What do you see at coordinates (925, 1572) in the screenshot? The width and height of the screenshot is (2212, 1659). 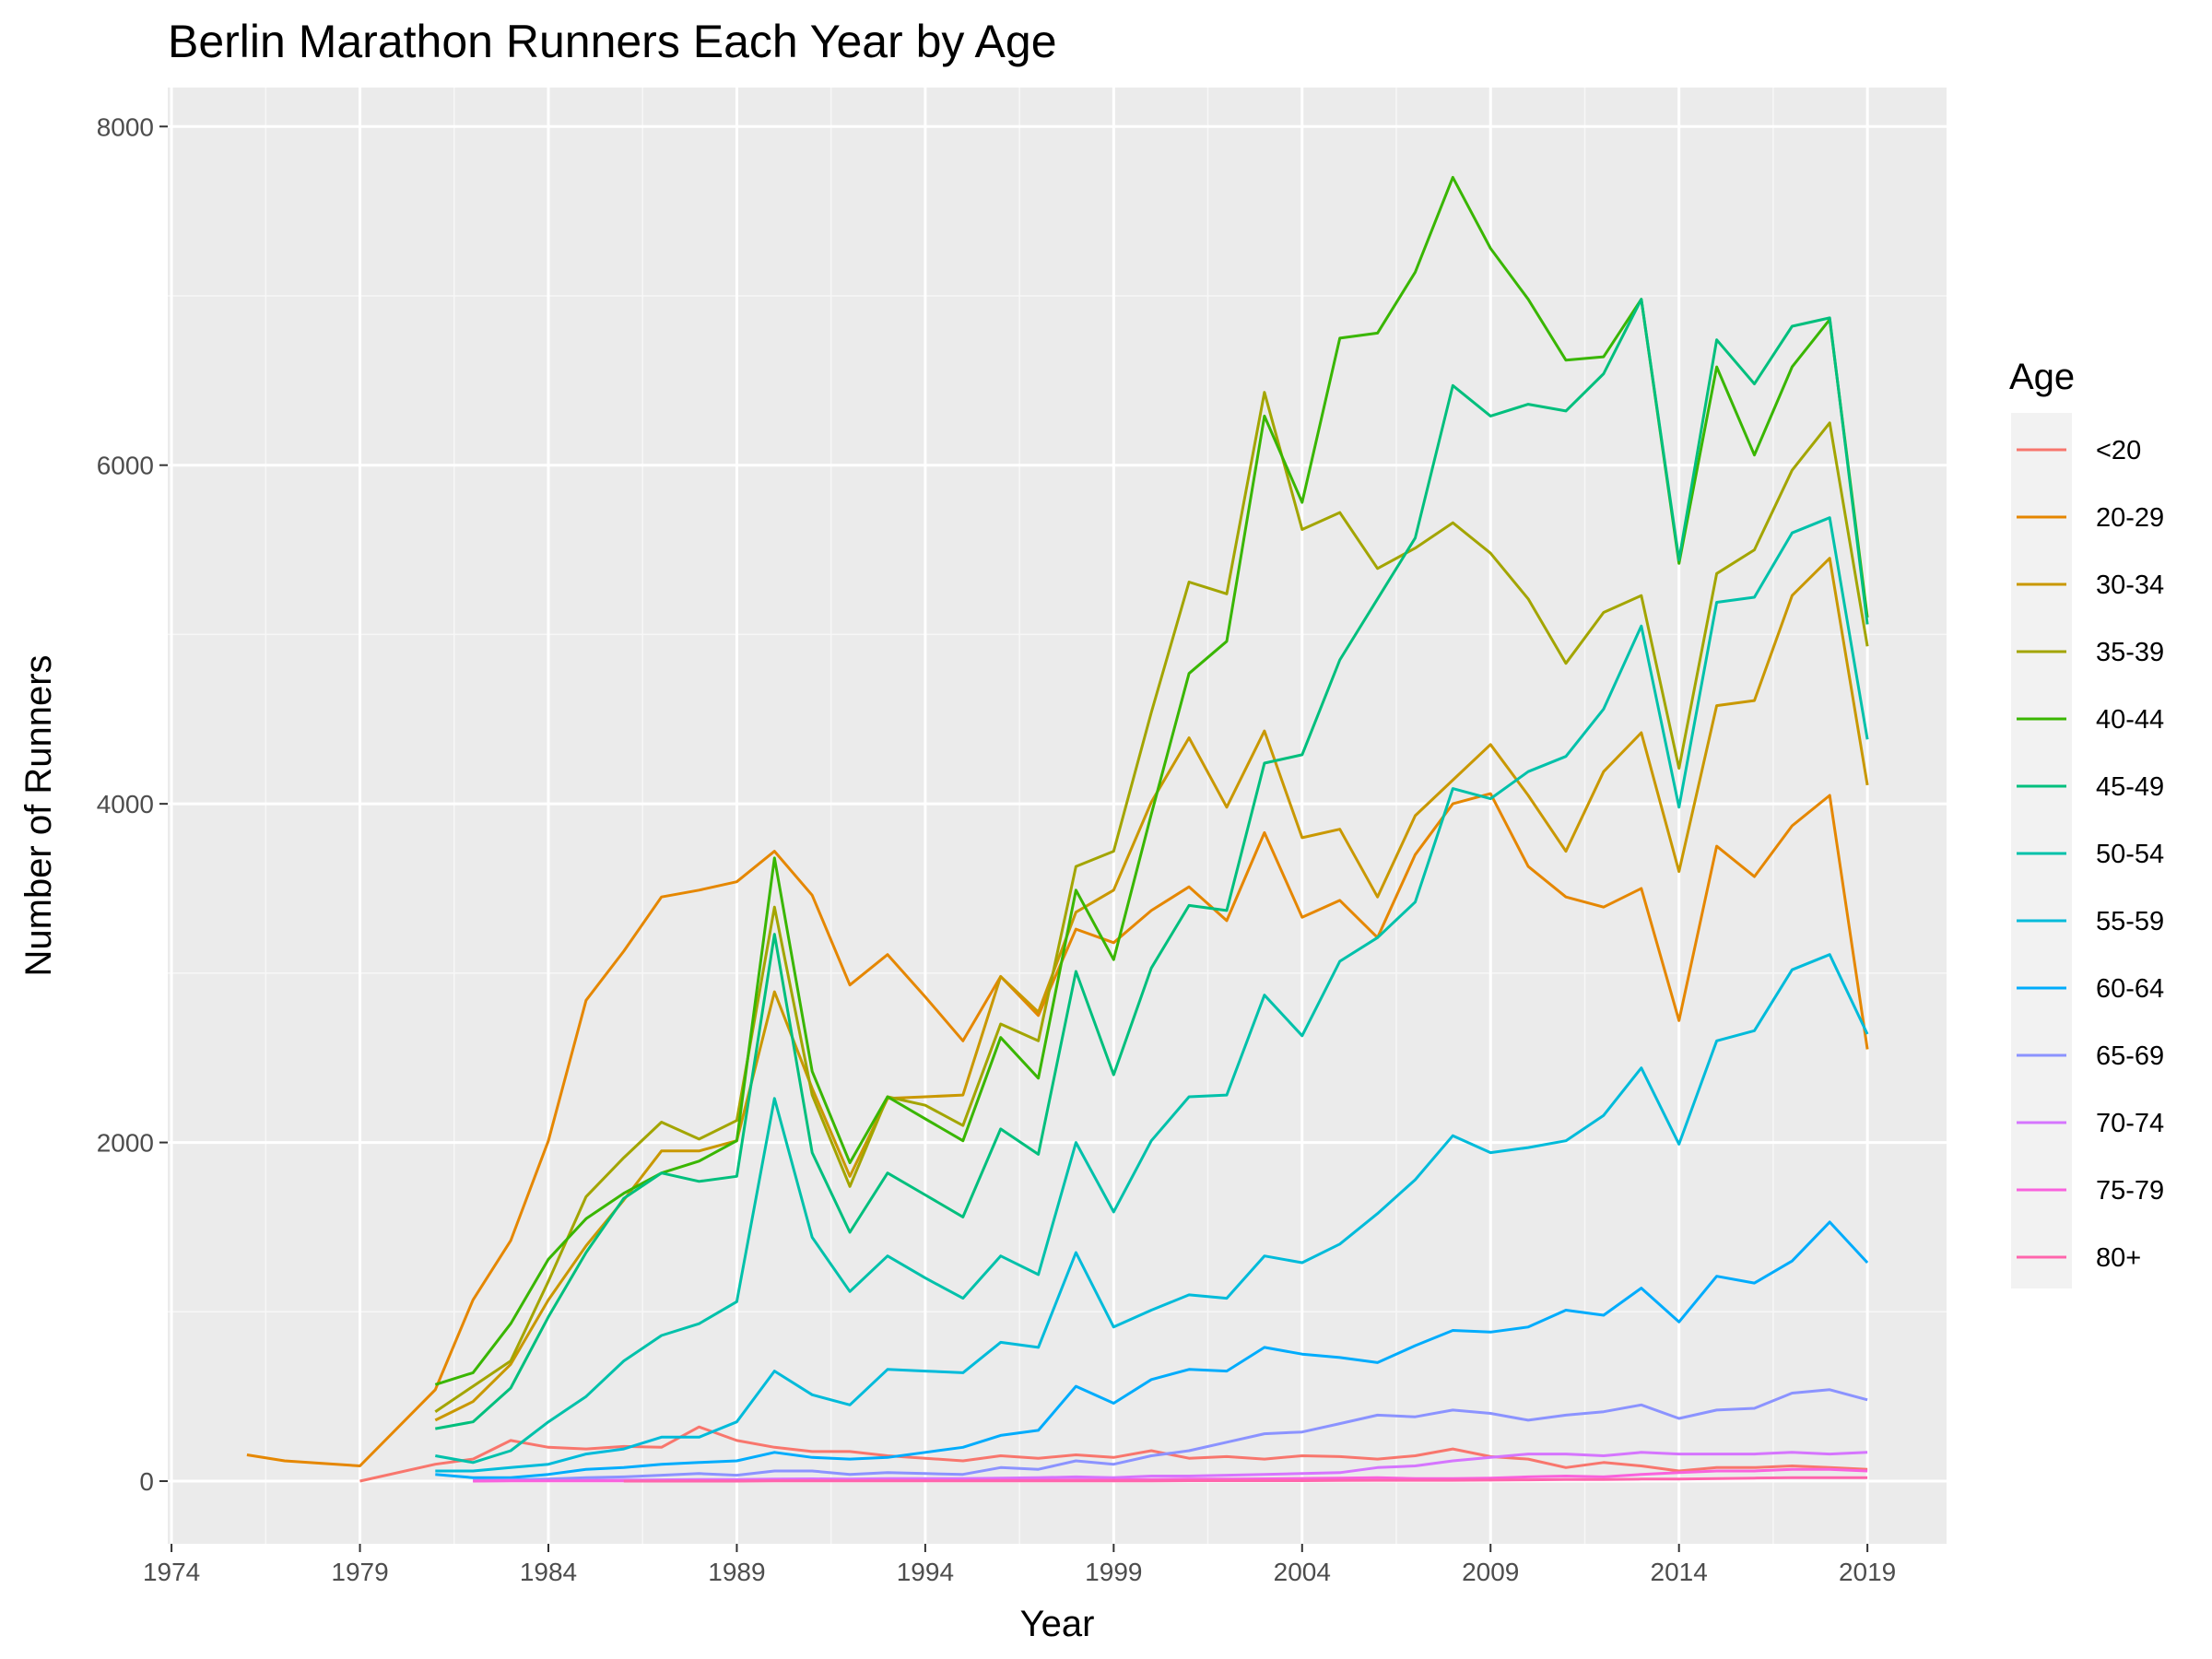 I see `x-tick-label: 1994` at bounding box center [925, 1572].